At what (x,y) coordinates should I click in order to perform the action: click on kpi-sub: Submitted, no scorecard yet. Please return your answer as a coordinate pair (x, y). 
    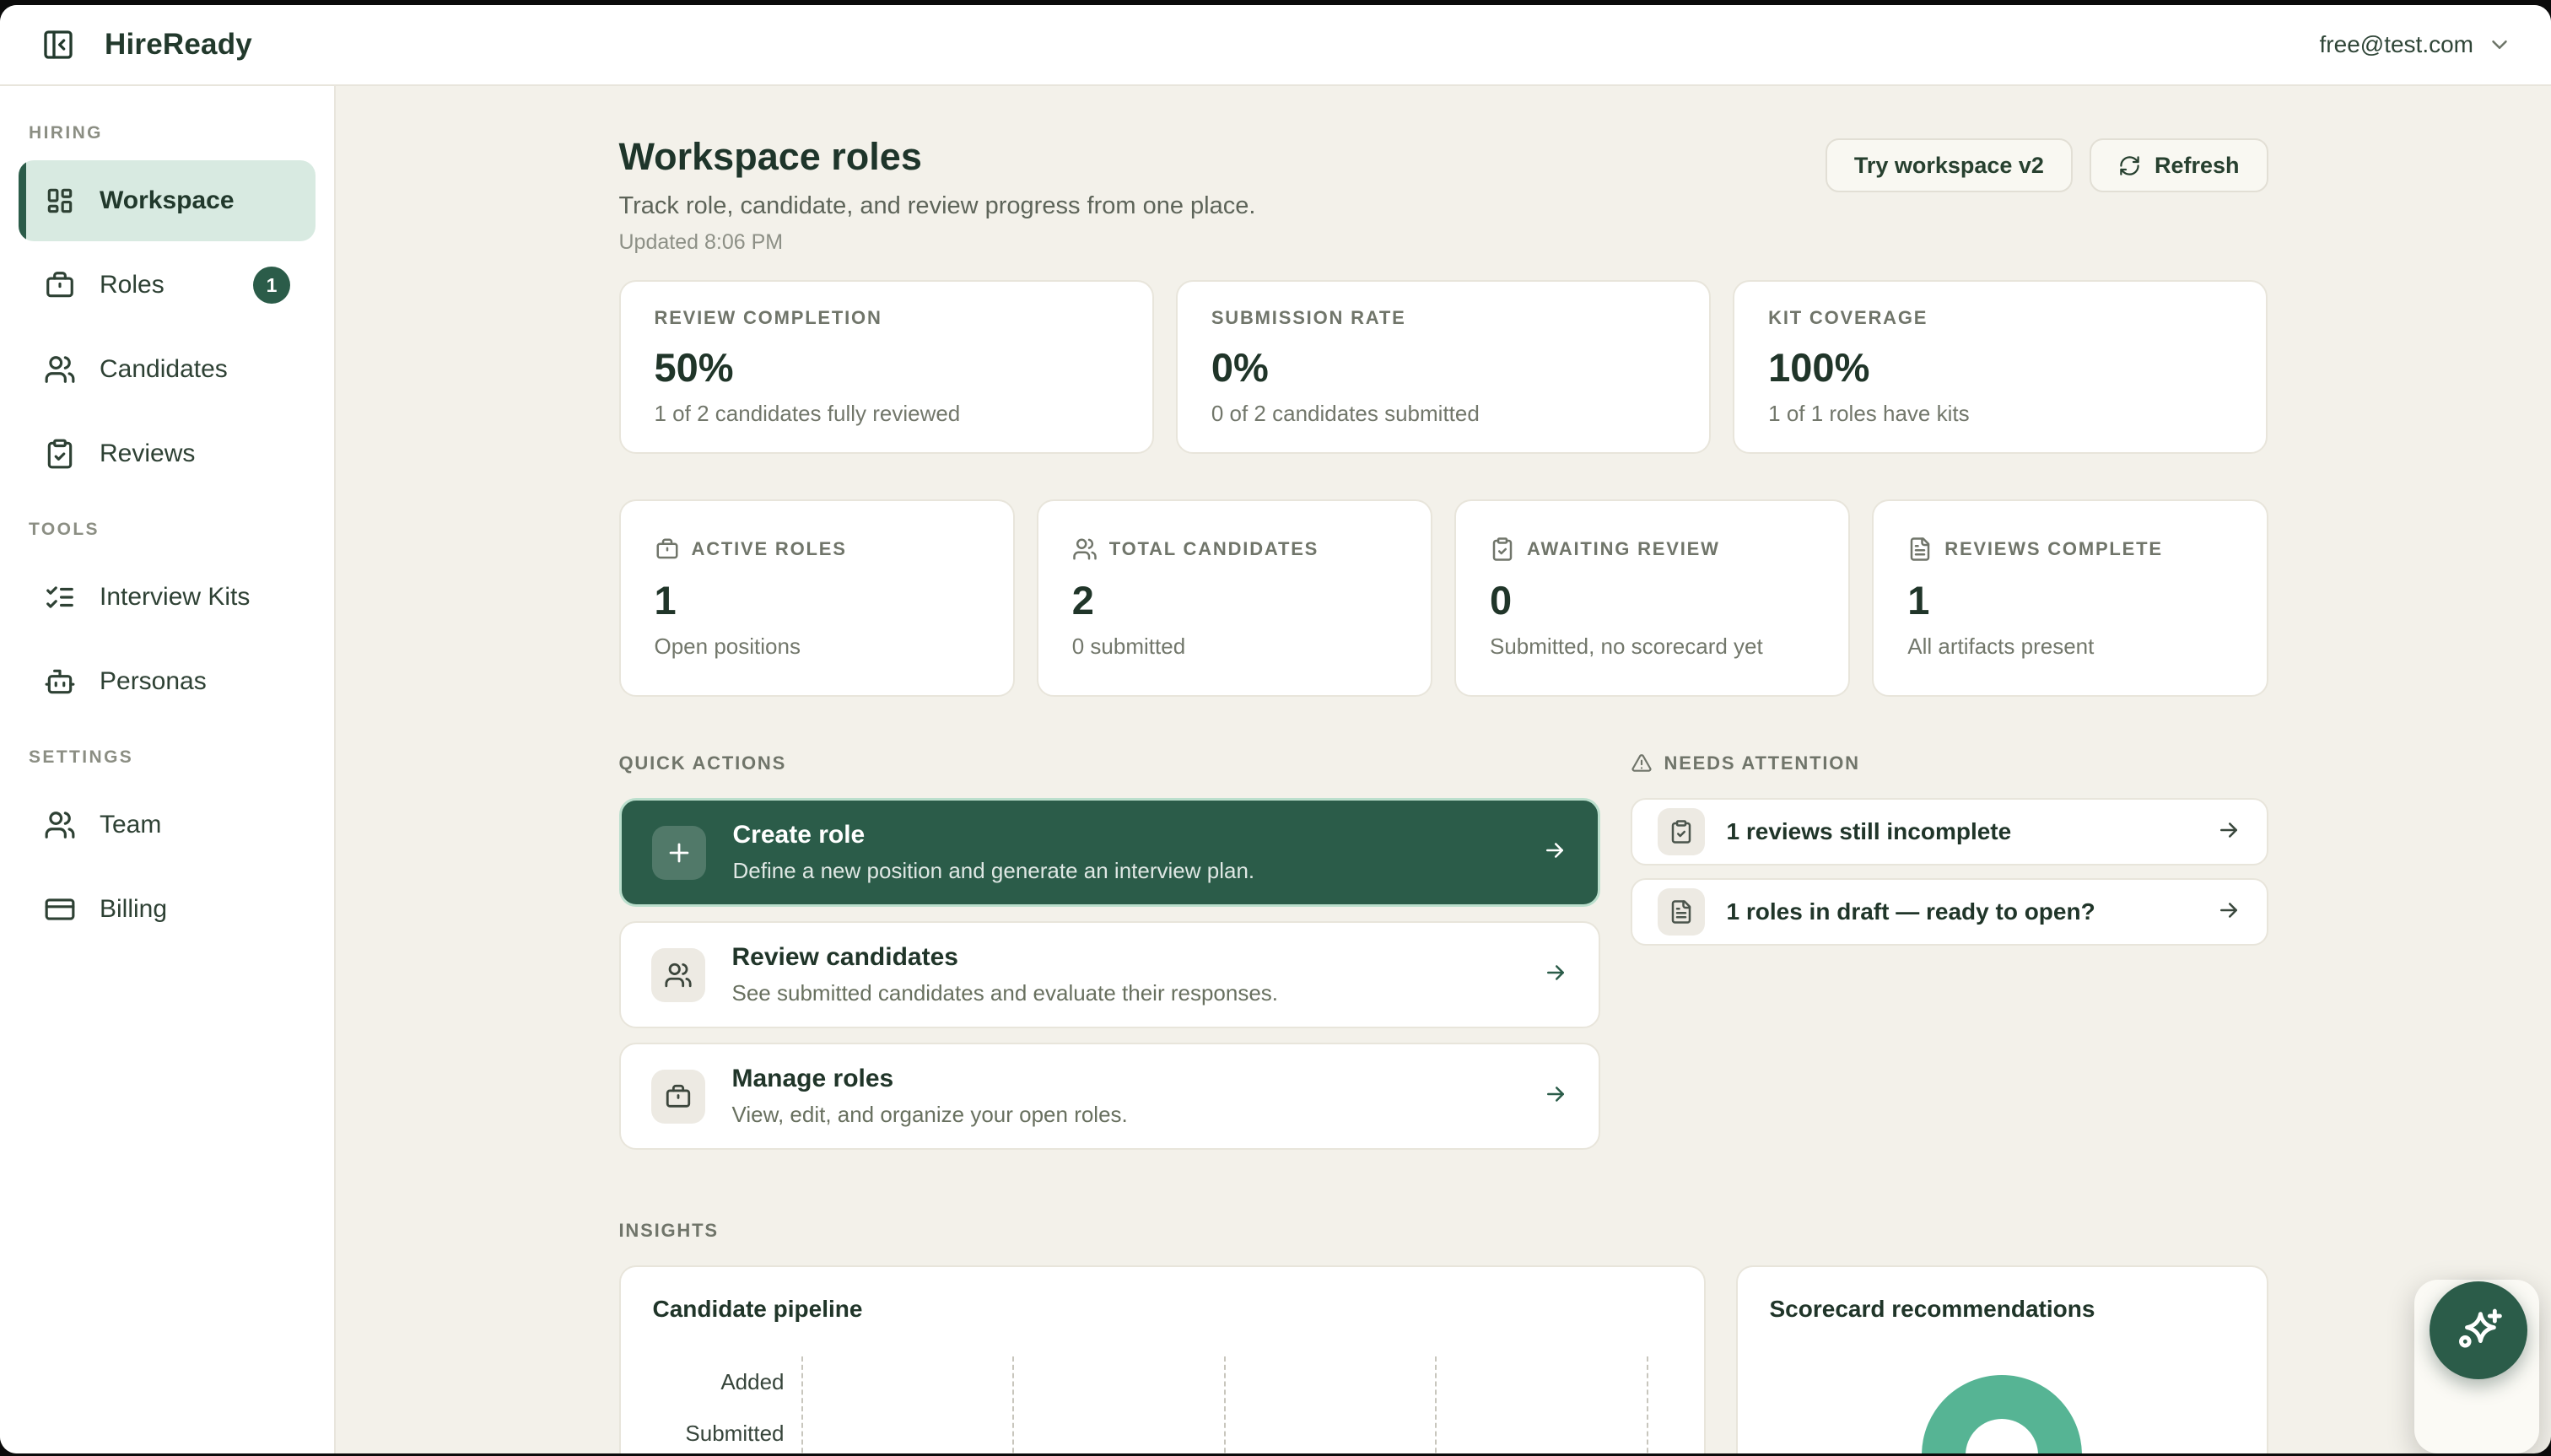
    Looking at the image, I should click on (1626, 647).